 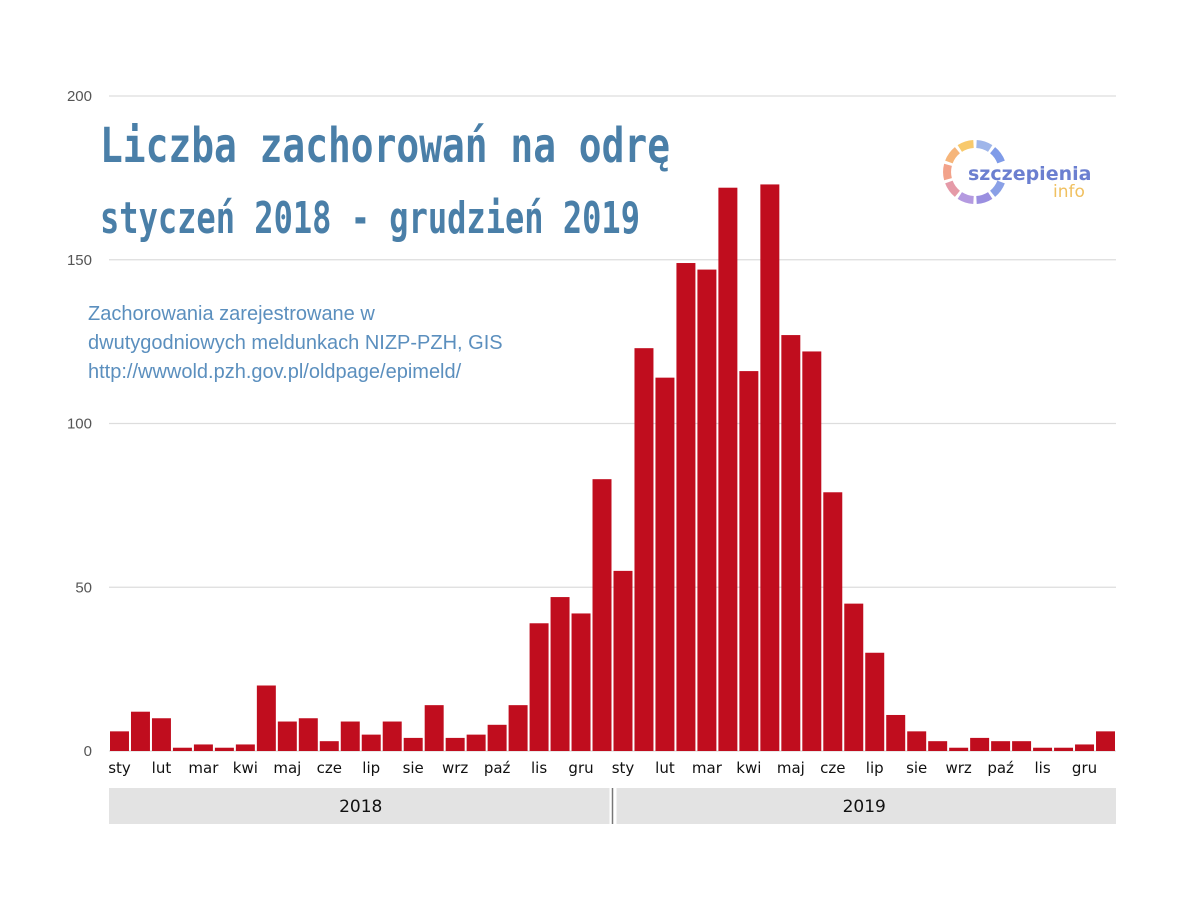 I want to click on source-line-1: Zachorowania zarejestrowane w, so click(x=231, y=314).